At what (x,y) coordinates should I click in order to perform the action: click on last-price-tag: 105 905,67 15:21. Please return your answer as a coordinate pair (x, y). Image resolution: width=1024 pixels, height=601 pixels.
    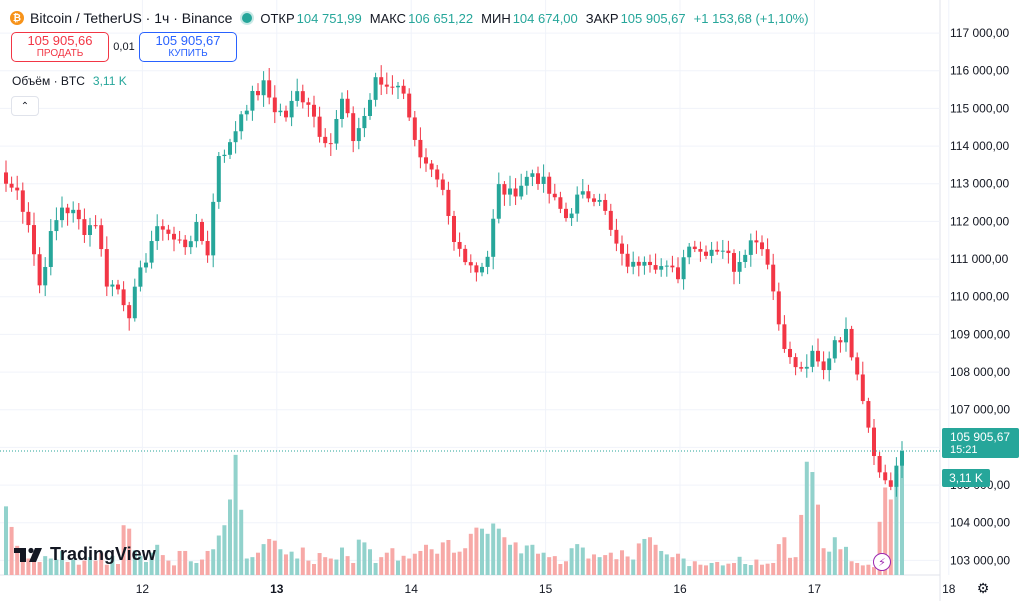
    Looking at the image, I should click on (980, 443).